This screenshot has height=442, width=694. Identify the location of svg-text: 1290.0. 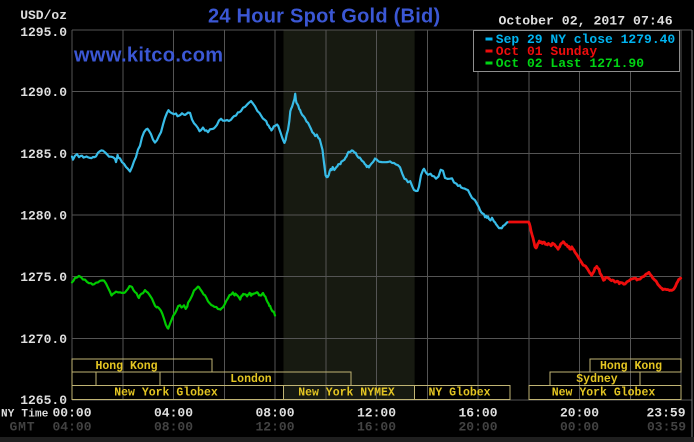
(43, 92).